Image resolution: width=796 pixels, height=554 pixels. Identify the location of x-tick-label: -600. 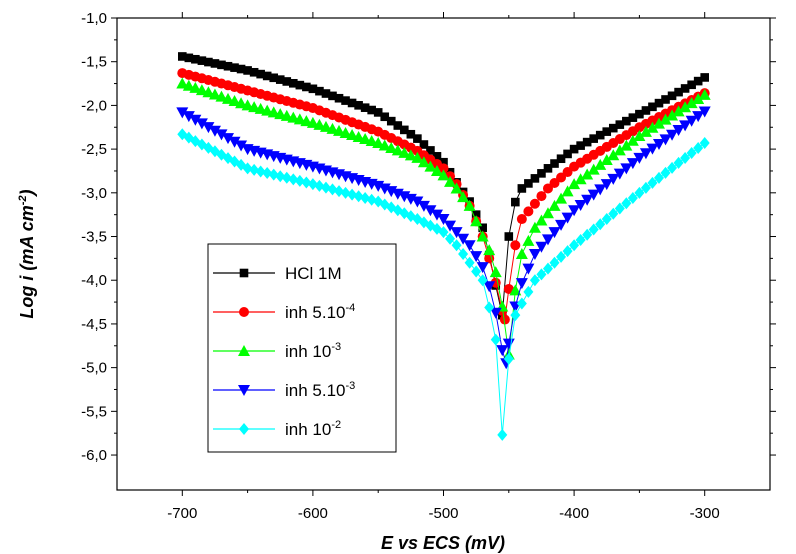
(313, 513).